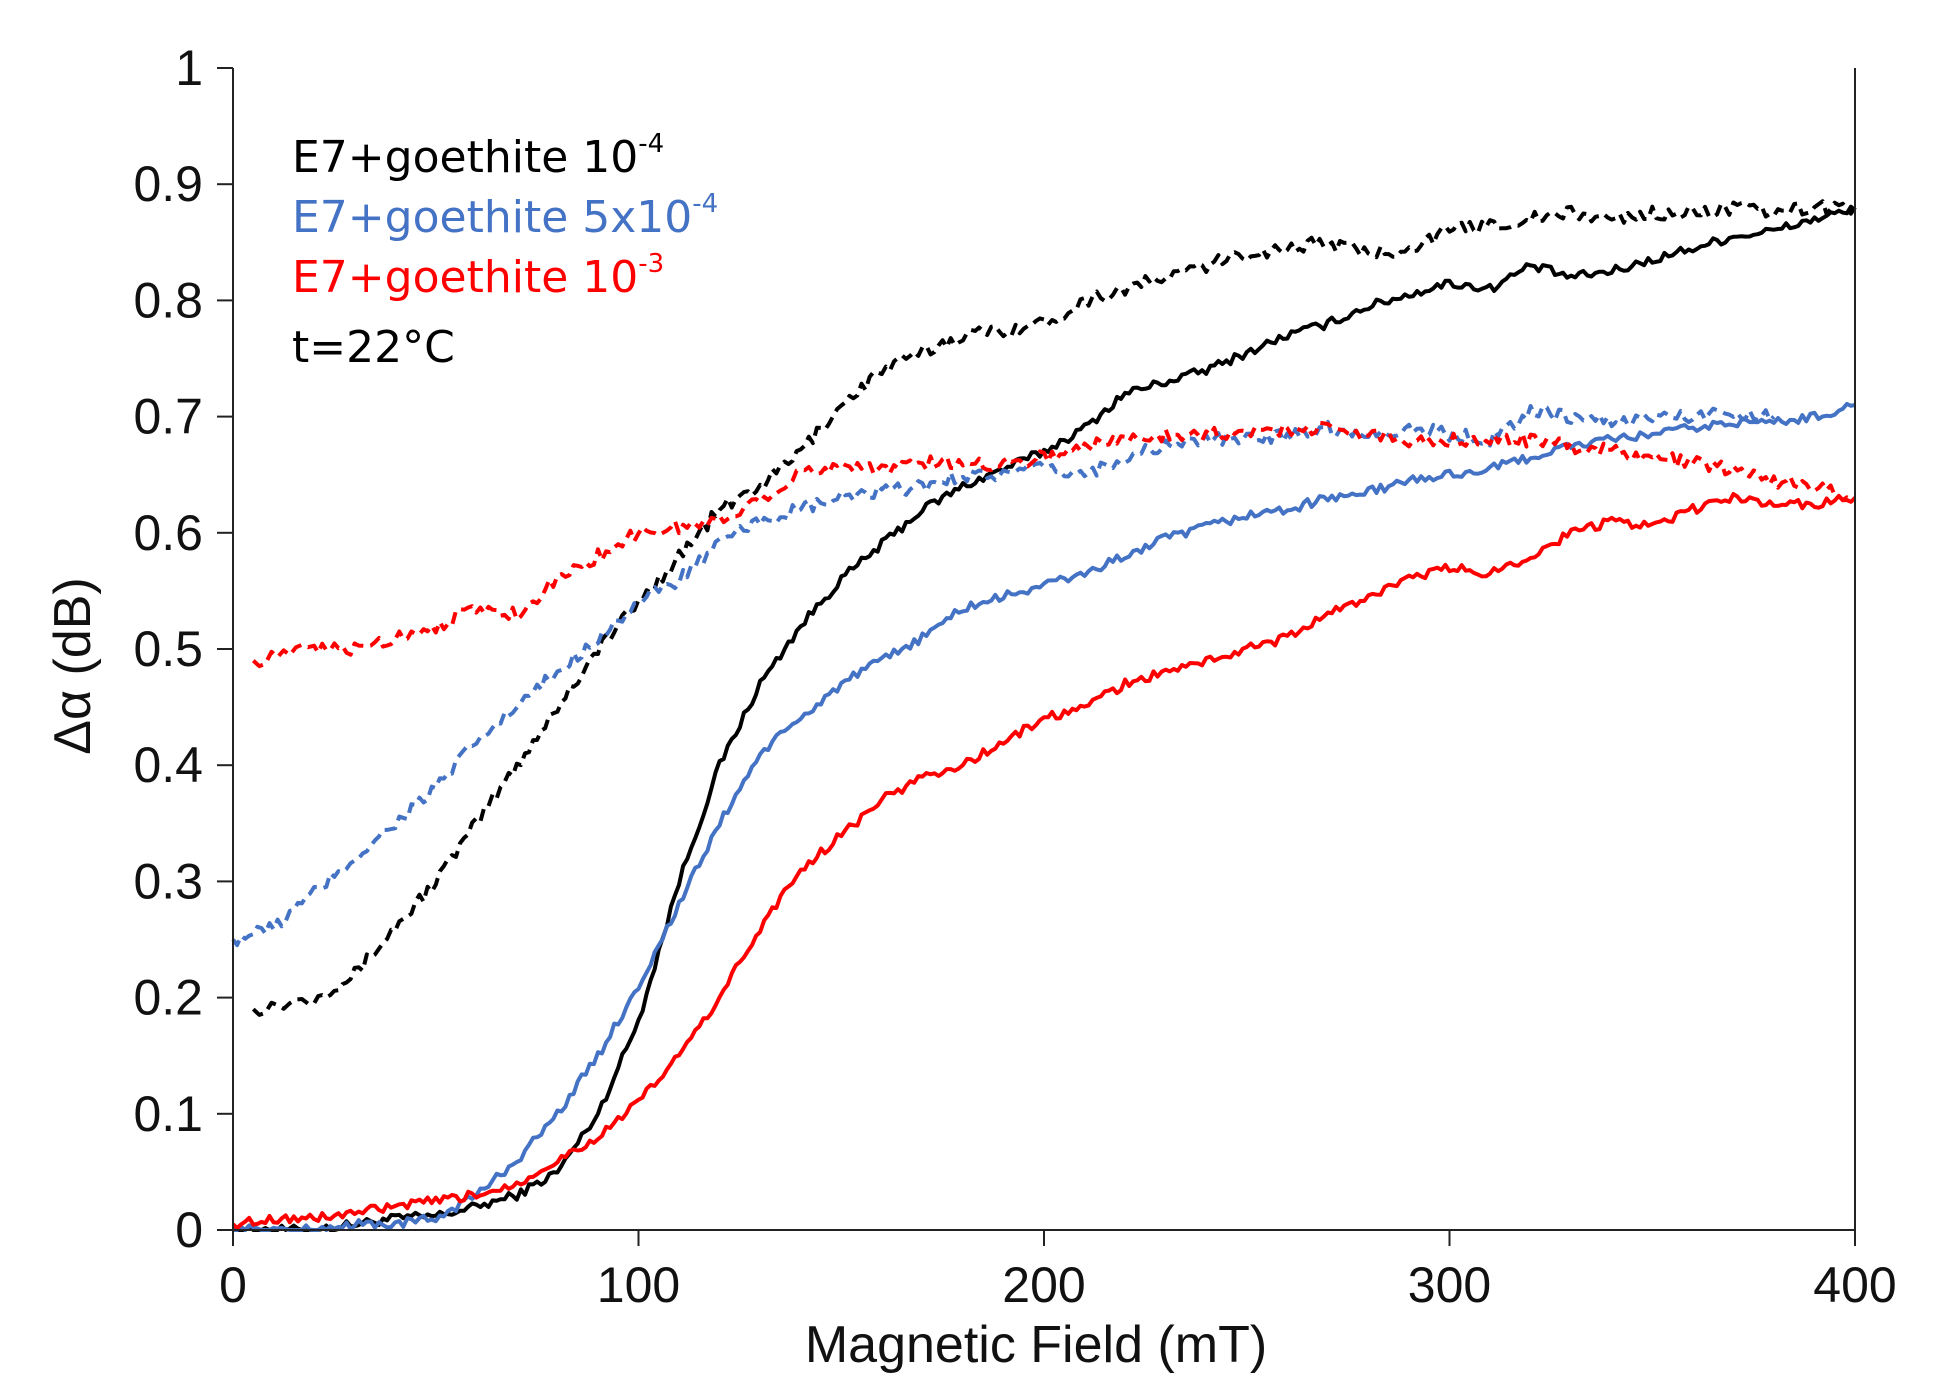 The height and width of the screenshot is (1393, 1942). Describe the element at coordinates (168, 881) in the screenshot. I see `y-tick-label: 0.3` at that location.